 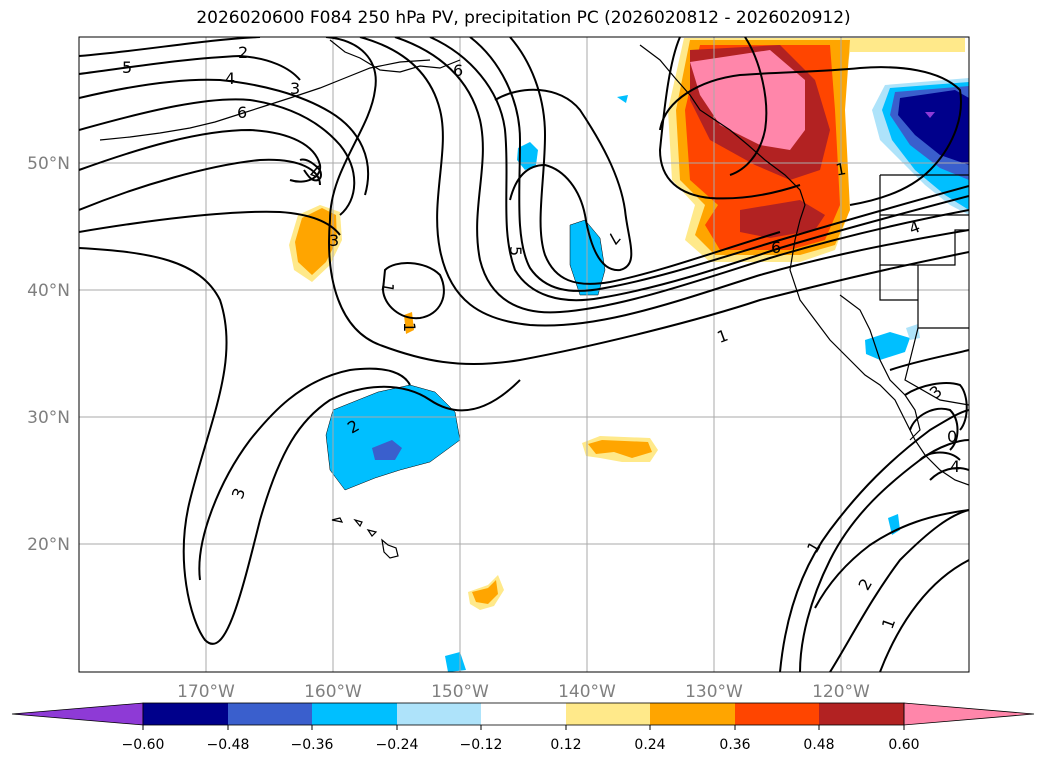 What do you see at coordinates (312, 745) in the screenshot?
I see `colorbar-tick-label: −0.36` at bounding box center [312, 745].